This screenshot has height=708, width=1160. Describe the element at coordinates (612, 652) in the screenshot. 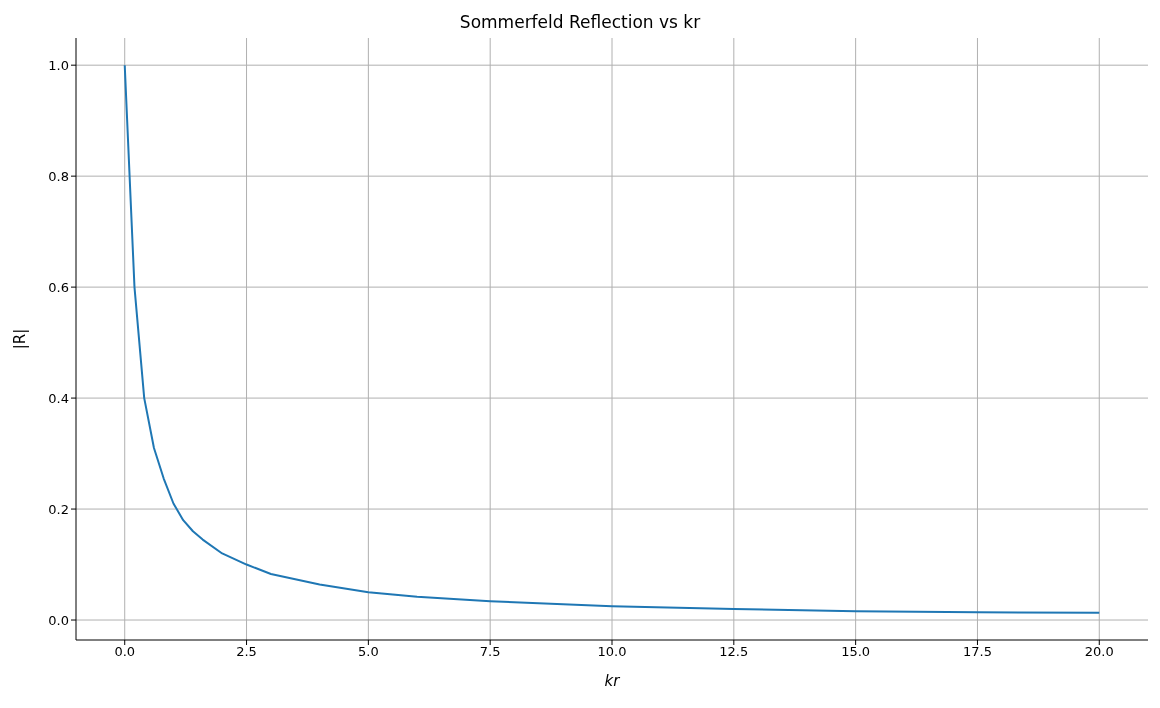

I see `x-tick-label: 10.0` at that location.